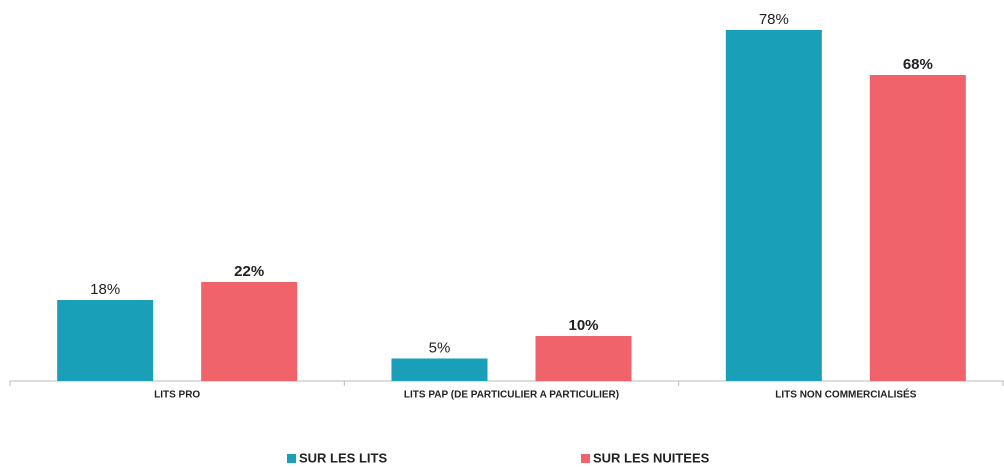 Image resolution: width=1004 pixels, height=467 pixels. I want to click on value-label: 10%, so click(583, 325).